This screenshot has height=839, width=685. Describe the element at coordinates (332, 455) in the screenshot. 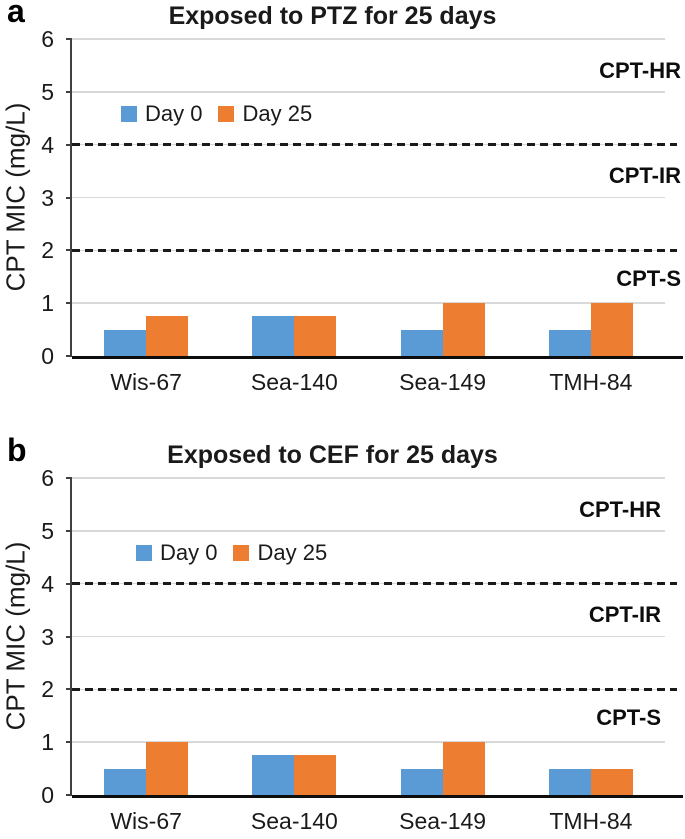

I see `panel-b-title: Exposed to CEF for 25 days` at that location.